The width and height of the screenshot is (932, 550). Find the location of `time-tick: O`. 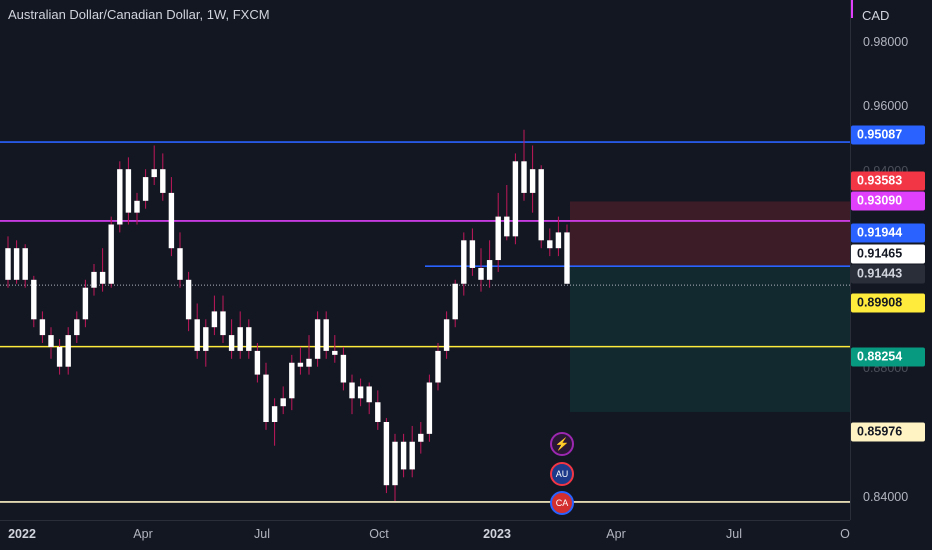

time-tick: O is located at coordinates (845, 534).